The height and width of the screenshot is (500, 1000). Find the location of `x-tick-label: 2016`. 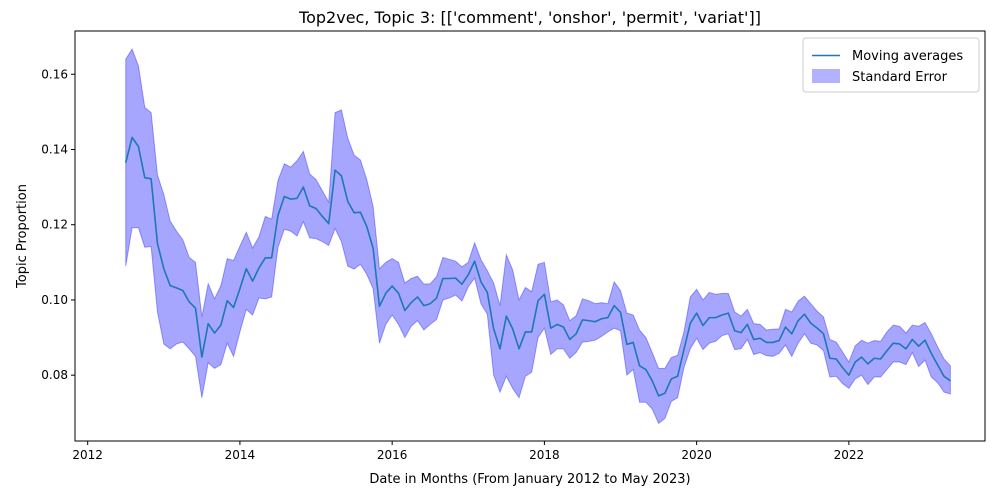

x-tick-label: 2016 is located at coordinates (392, 455).